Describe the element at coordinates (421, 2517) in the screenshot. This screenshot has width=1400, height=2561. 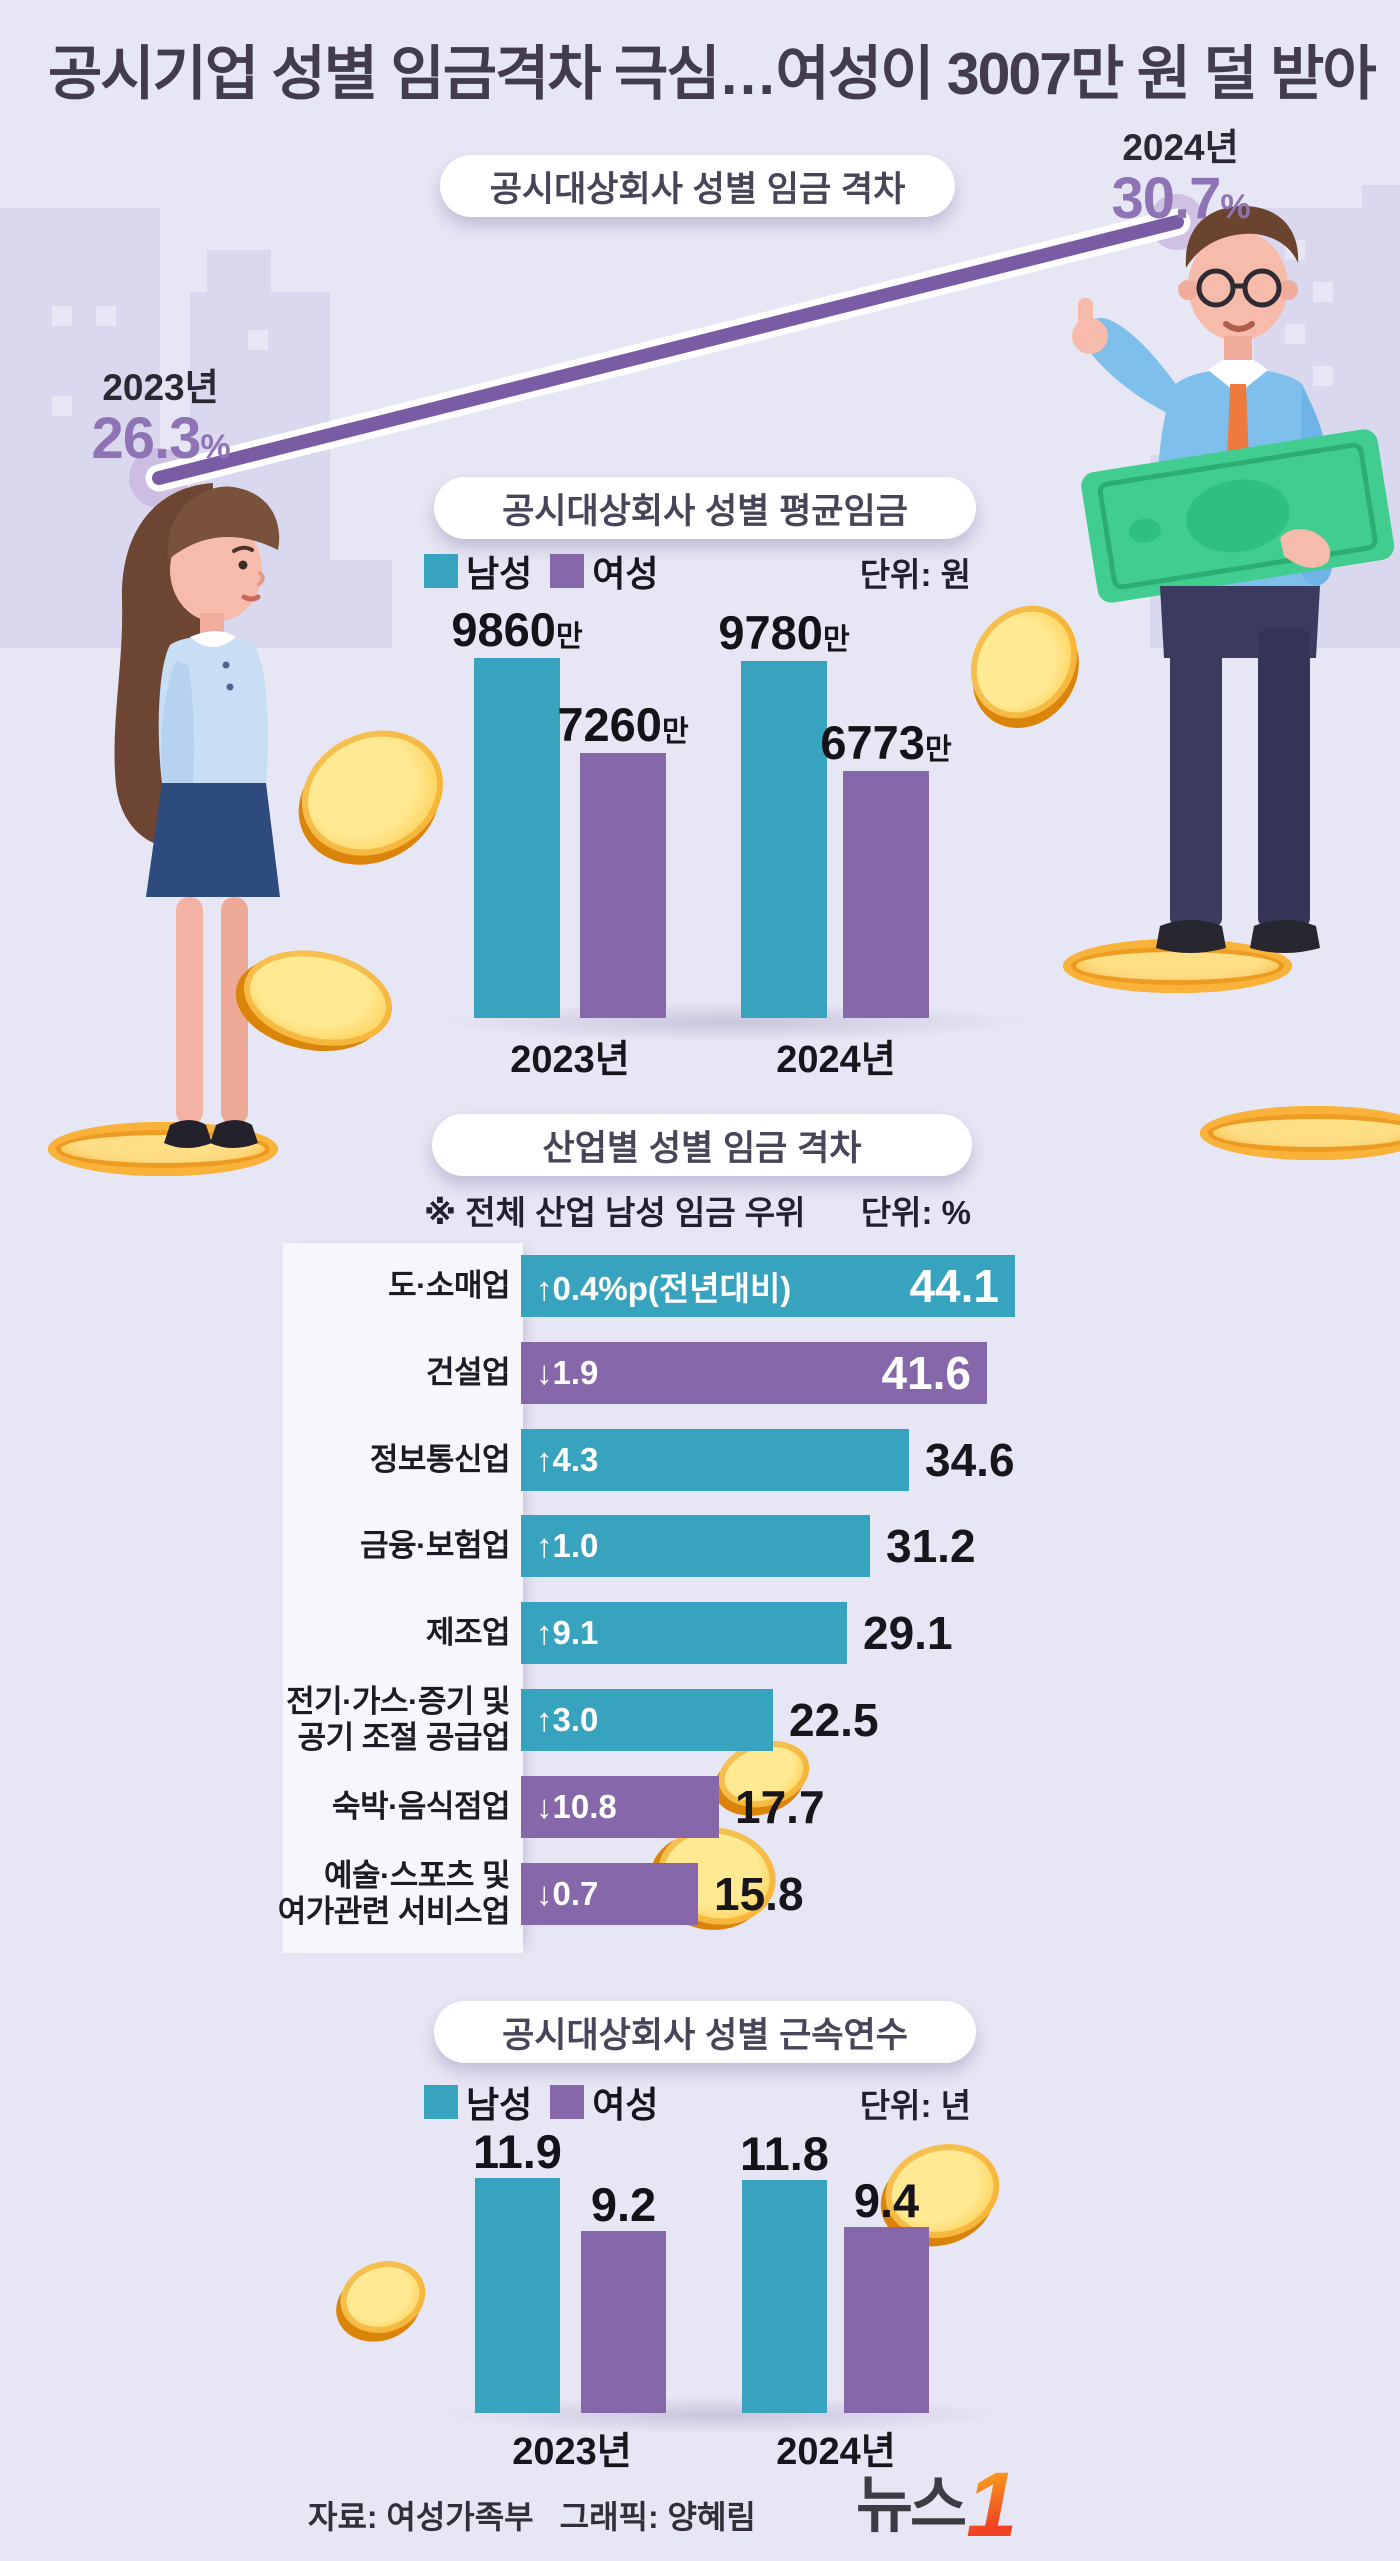
I see `source-text: 자료: 여성가족부` at that location.